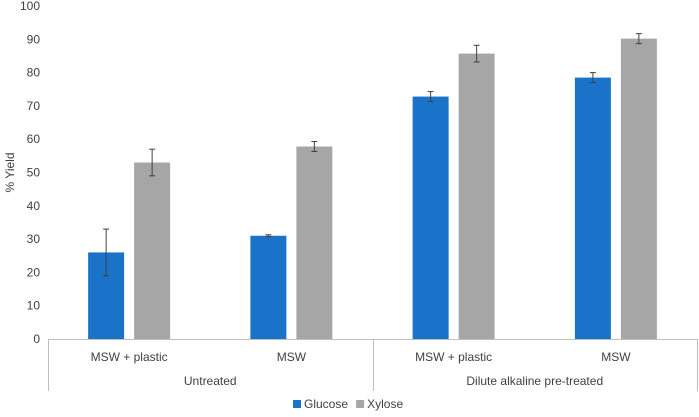 This screenshot has width=699, height=417. What do you see at coordinates (30, 6) in the screenshot?
I see `y-tick-label: 100` at bounding box center [30, 6].